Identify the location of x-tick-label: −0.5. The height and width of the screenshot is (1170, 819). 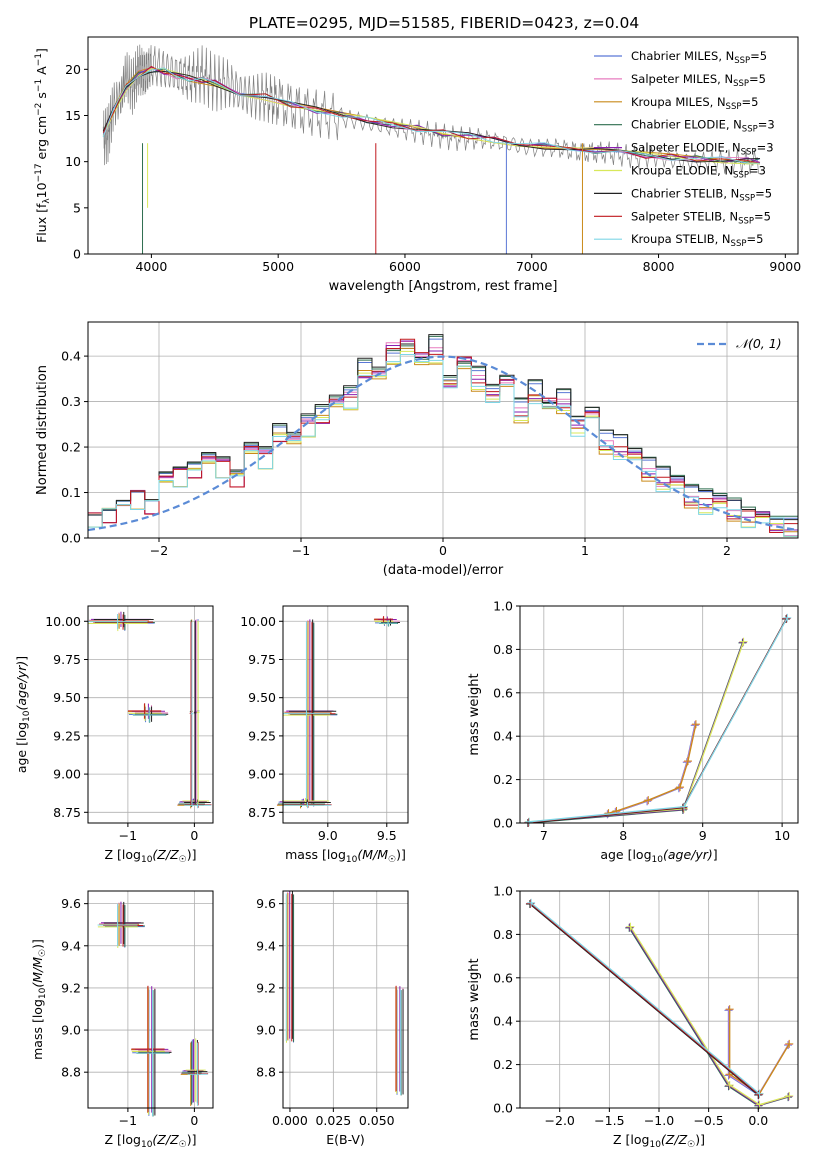
(708, 1120).